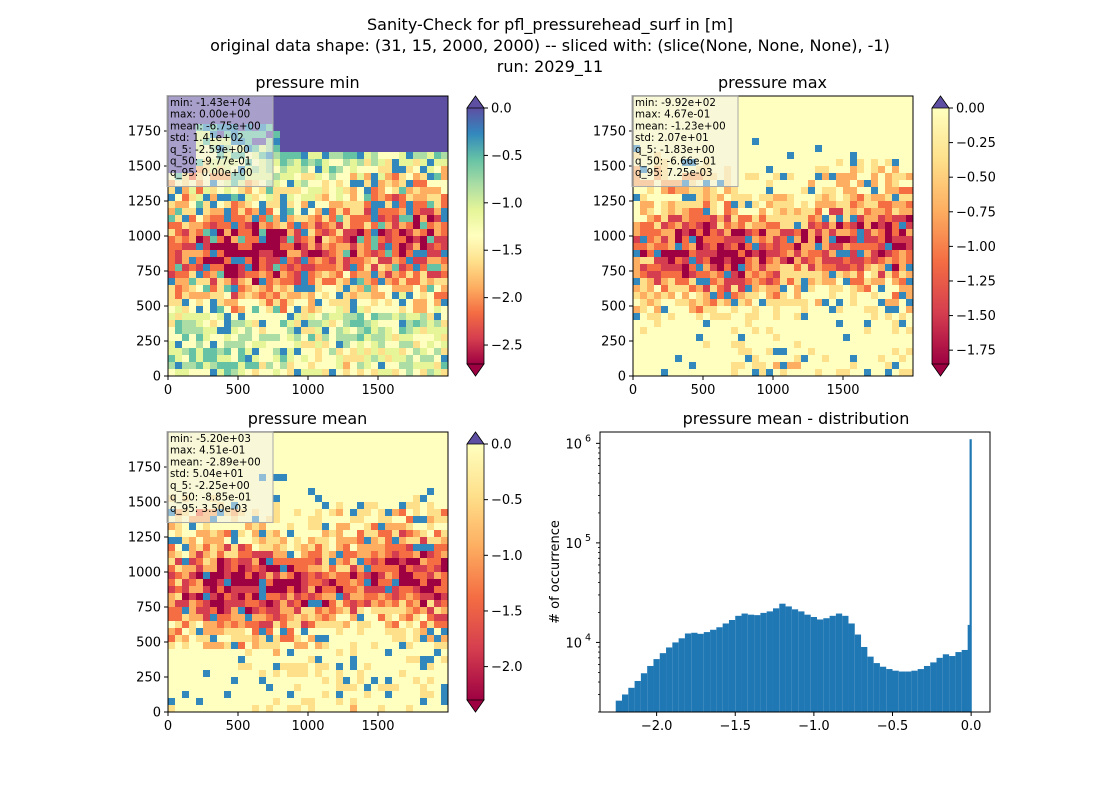 This screenshot has width=1100, height=804. I want to click on colorbar-tick-label: −0.75, so click(976, 212).